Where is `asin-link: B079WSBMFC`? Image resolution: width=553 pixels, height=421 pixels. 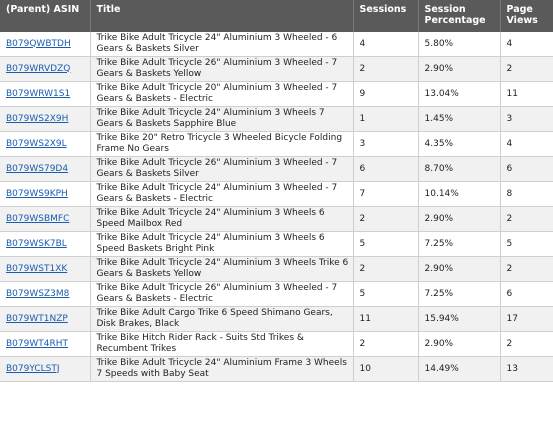 asin-link: B079WSBMFC is located at coordinates (38, 218).